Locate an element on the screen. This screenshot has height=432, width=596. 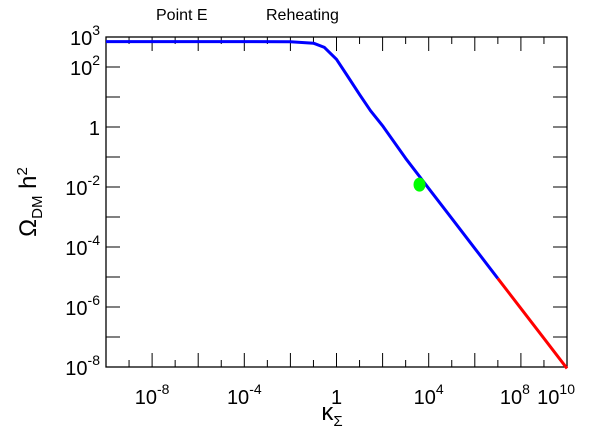
y-axis-label-h: h is located at coordinates (28, 186).